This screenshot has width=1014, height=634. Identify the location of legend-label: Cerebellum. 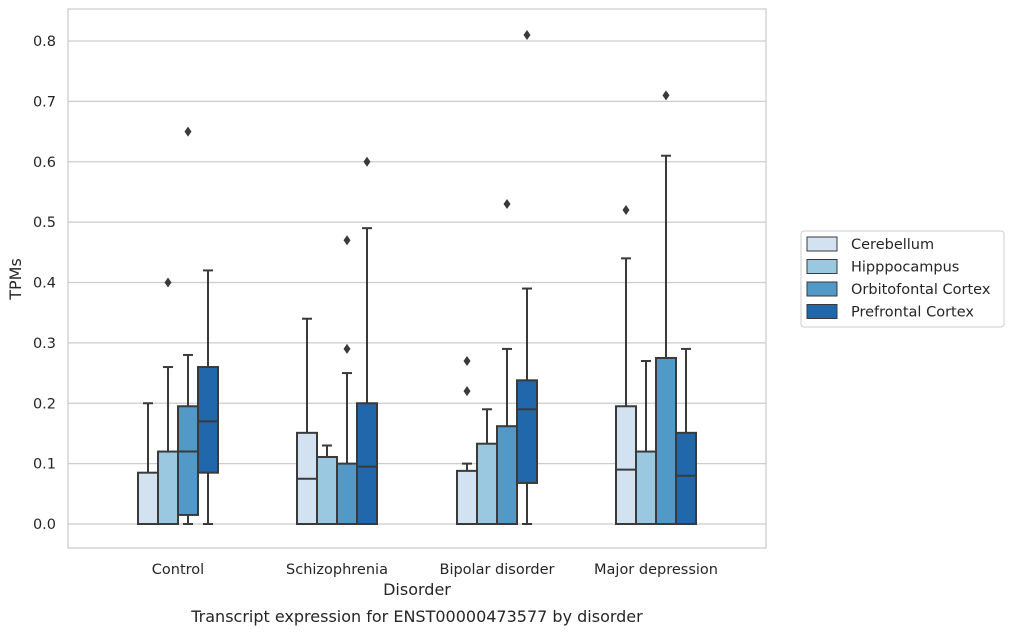
(892, 245).